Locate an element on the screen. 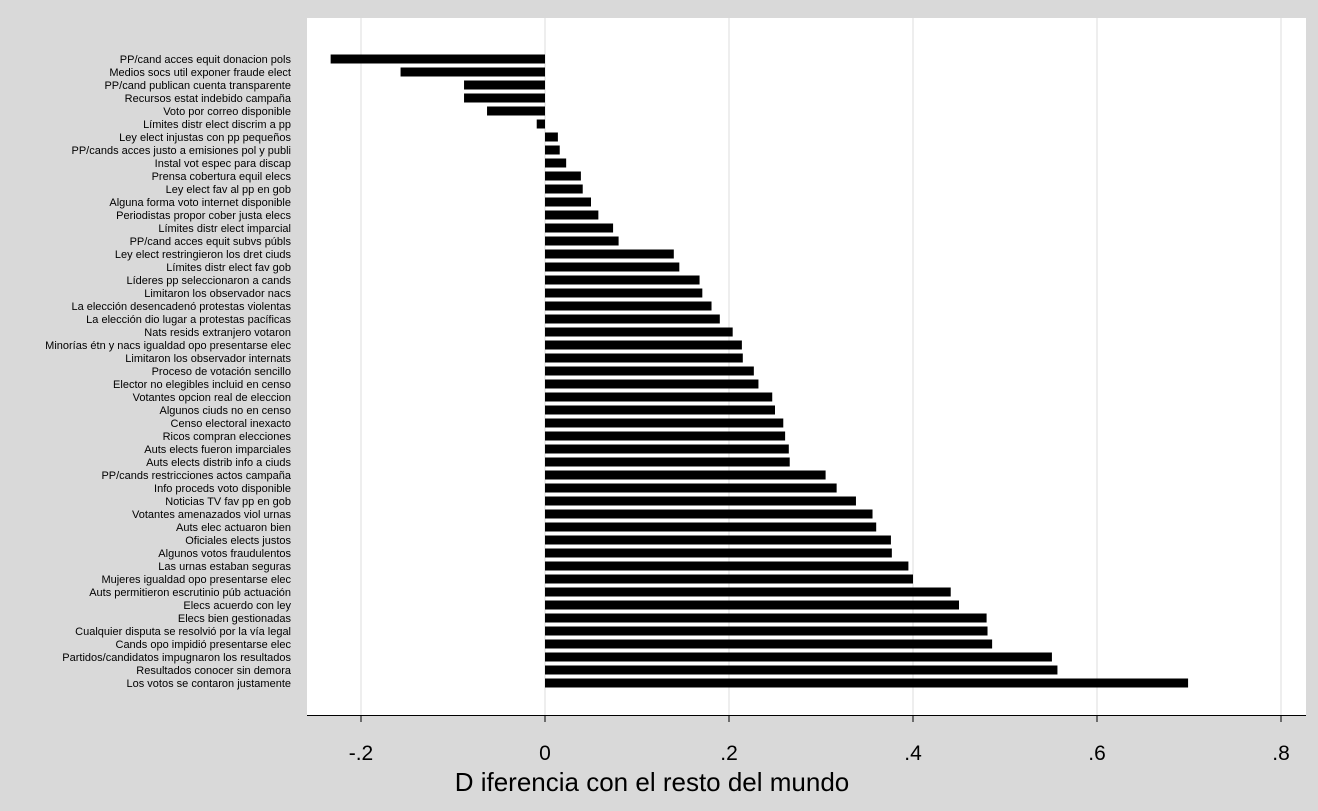 This screenshot has width=1318, height=811. category-label: Alguna forma voto internet disponible is located at coordinates (200, 203).